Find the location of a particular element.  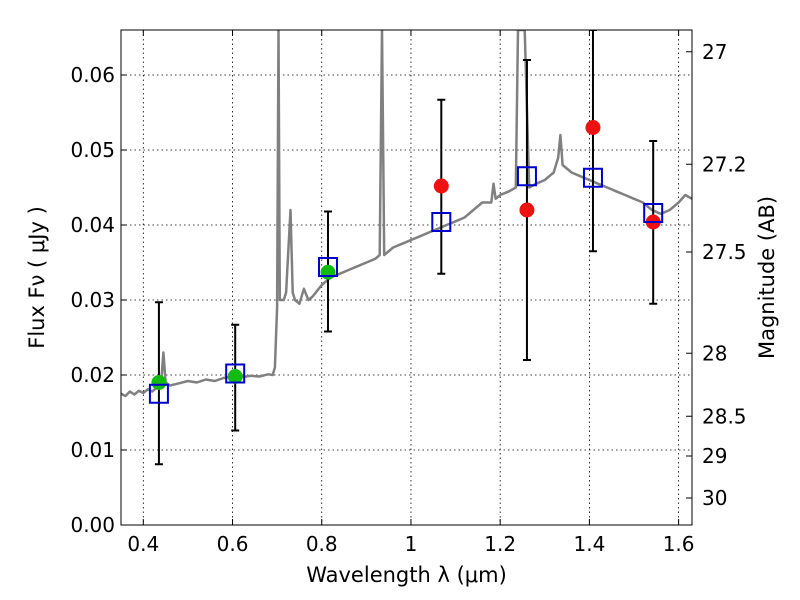

y-tick-label: 0.04 is located at coordinates (92, 225).